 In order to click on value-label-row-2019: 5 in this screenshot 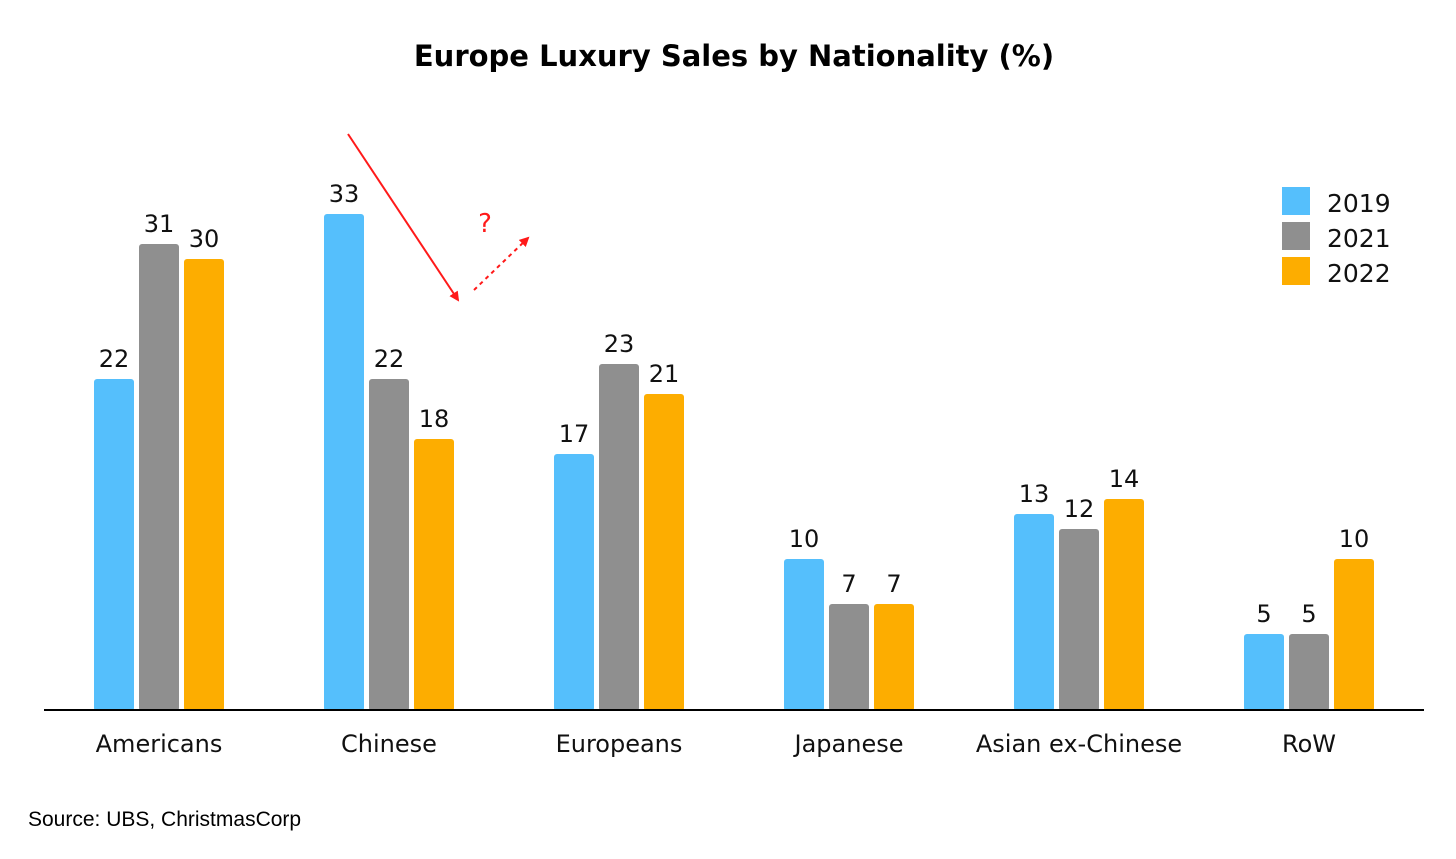, I will do `click(1263, 614)`.